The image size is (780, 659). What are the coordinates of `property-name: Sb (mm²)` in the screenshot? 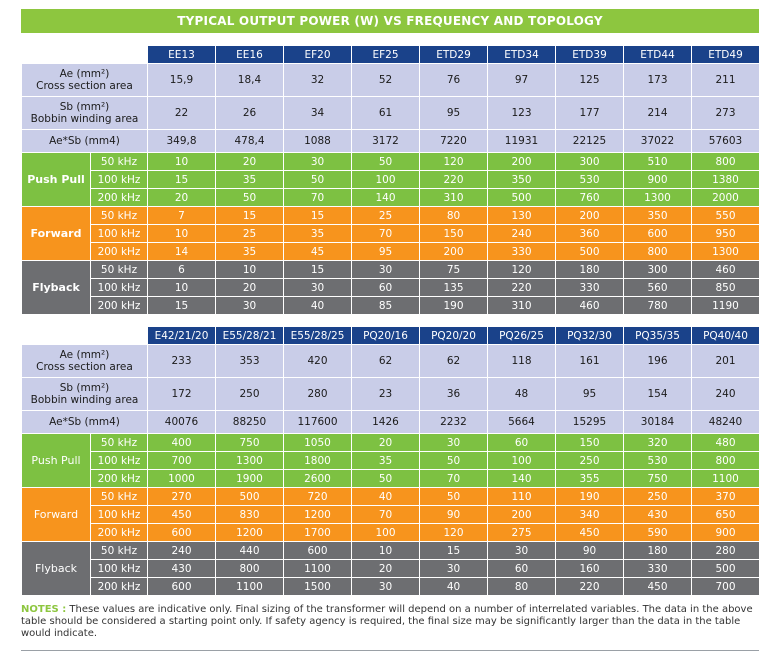 It's located at (84, 107).